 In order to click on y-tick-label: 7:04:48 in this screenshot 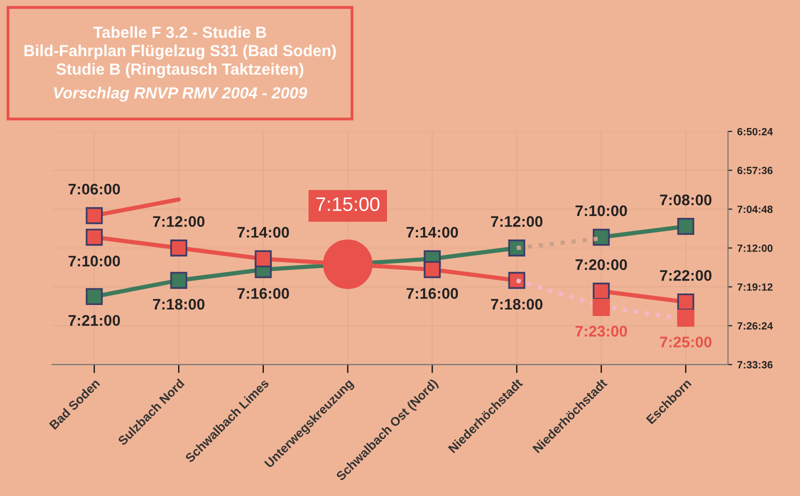, I will do `click(755, 210)`.